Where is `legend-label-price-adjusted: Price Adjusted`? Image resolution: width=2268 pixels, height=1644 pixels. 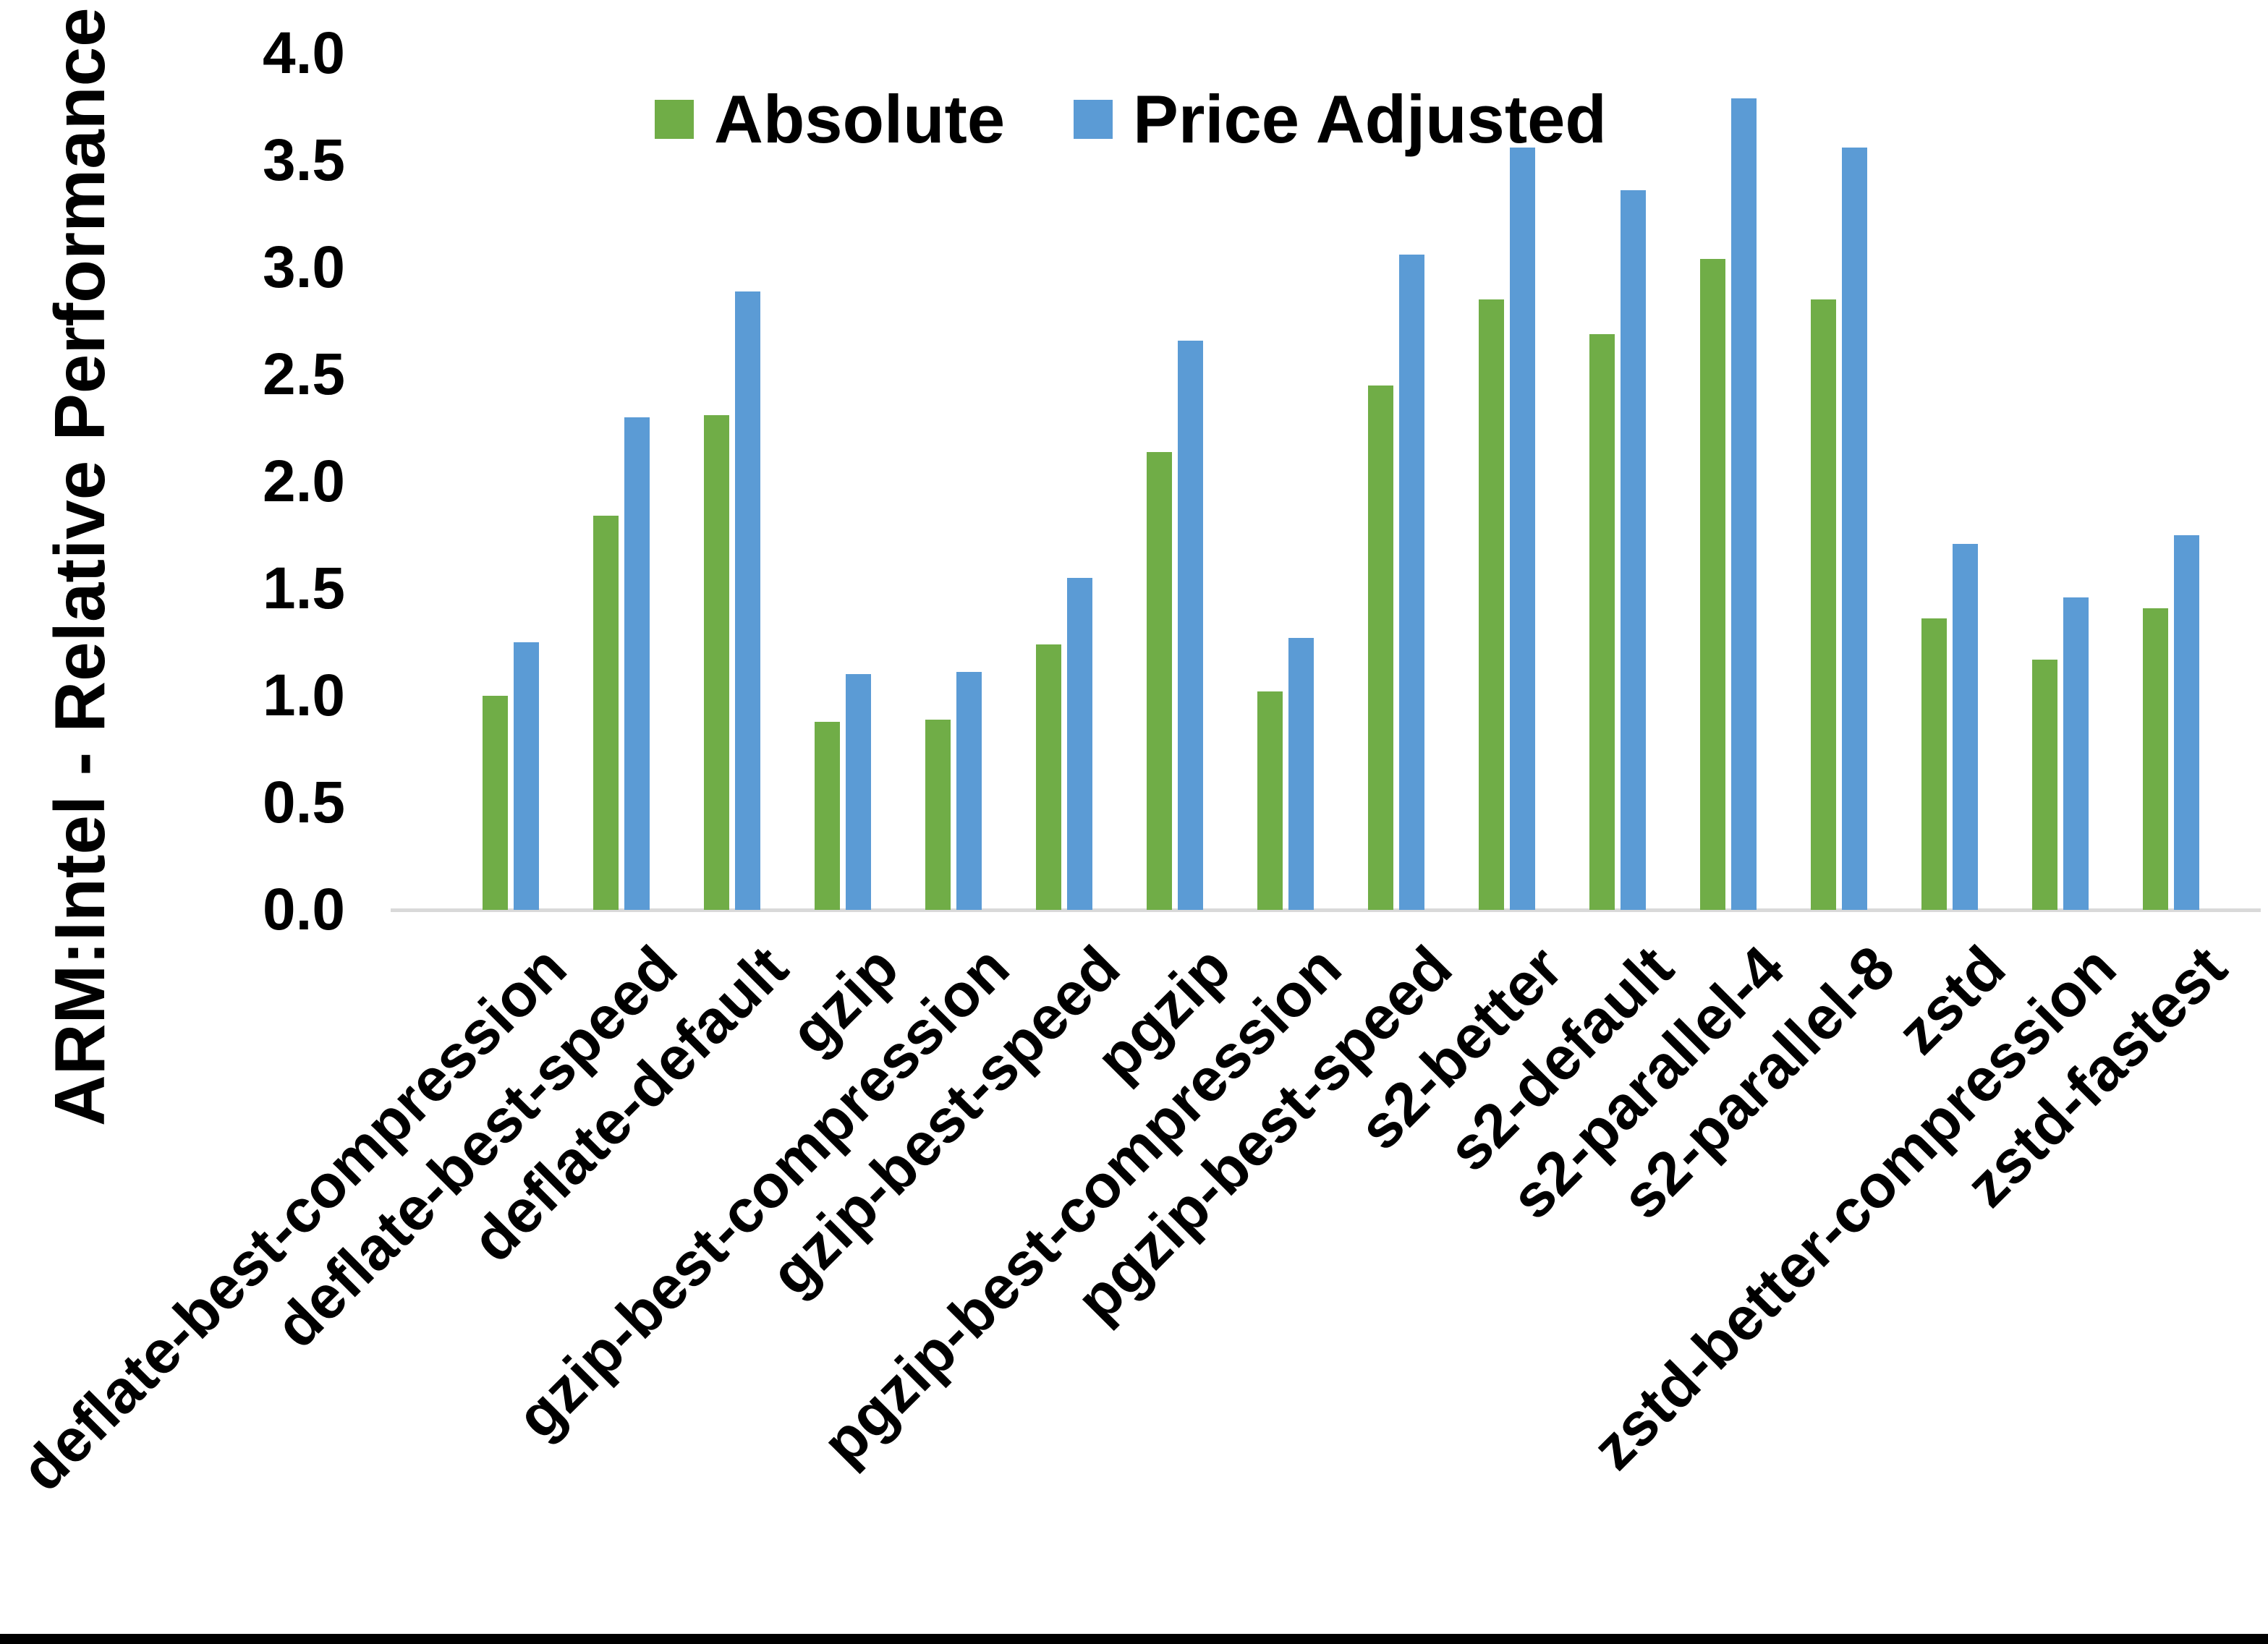
legend-label-price-adjusted: Price Adjusted is located at coordinates (1370, 119).